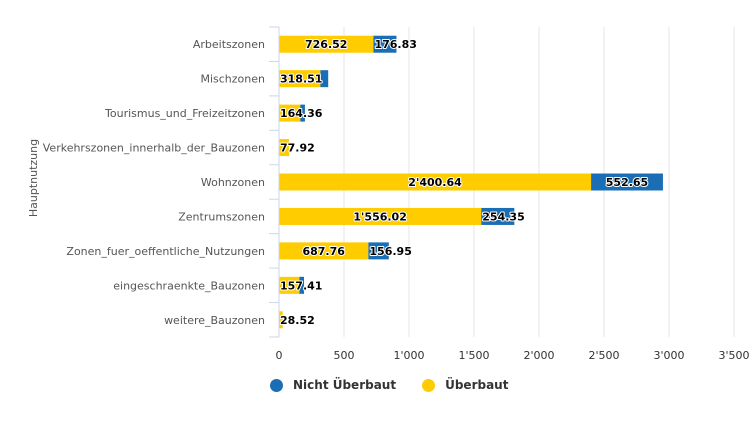 The width and height of the screenshot is (756, 438). I want to click on x-tick-label: 3'500, so click(733, 355).